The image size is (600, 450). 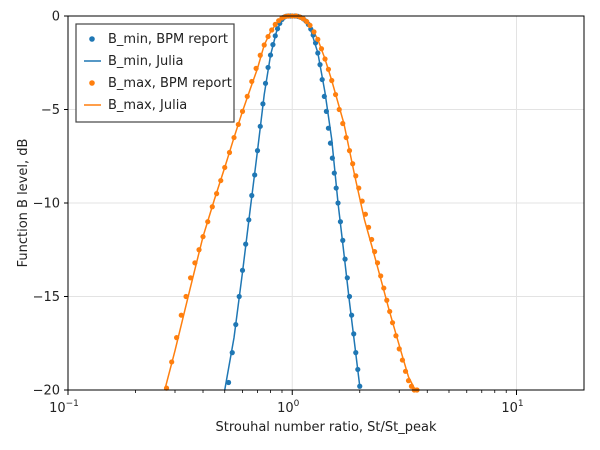 What do you see at coordinates (23, 203) in the screenshot?
I see `y-axis-label: Function B level, dB` at bounding box center [23, 203].